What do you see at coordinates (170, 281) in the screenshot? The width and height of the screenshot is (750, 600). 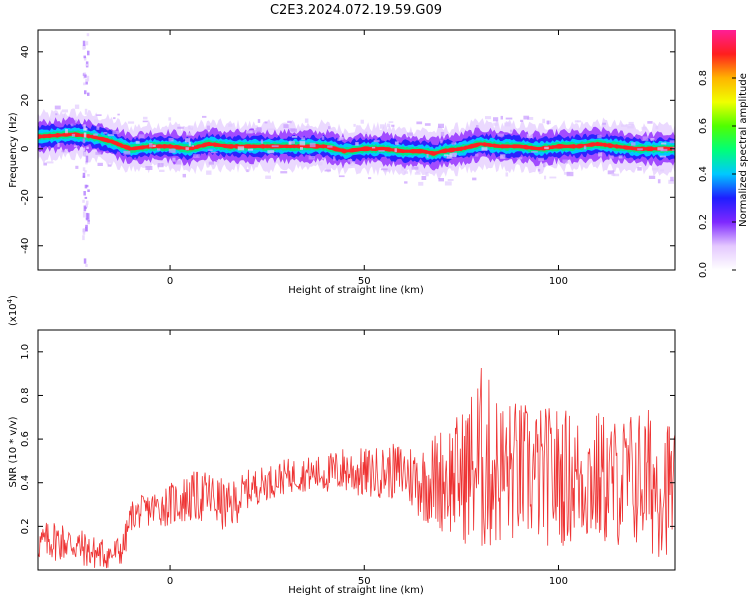 I see `spectrogram-xtick-label: 0` at bounding box center [170, 281].